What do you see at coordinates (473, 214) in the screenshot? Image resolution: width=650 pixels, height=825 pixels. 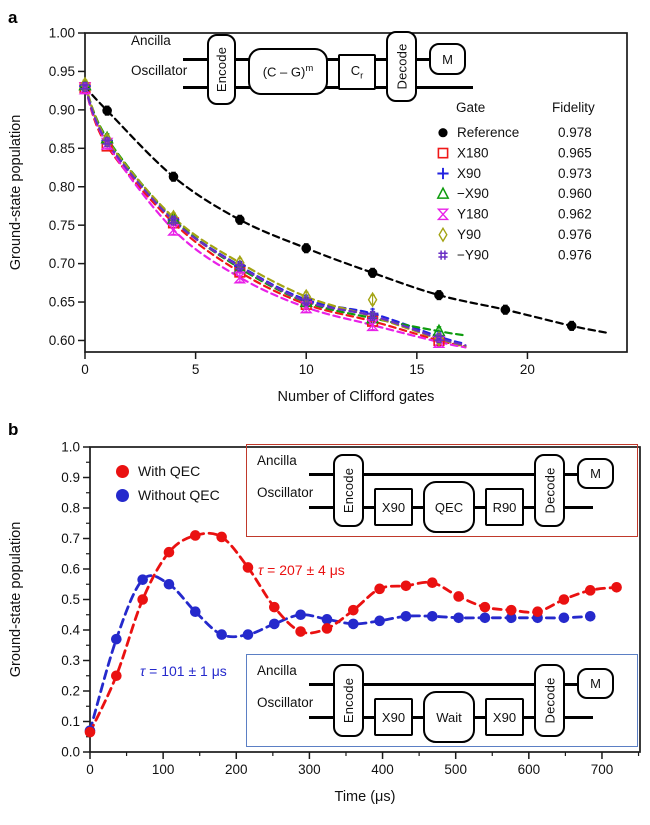 I see `legend-gate-name: Y180` at bounding box center [473, 214].